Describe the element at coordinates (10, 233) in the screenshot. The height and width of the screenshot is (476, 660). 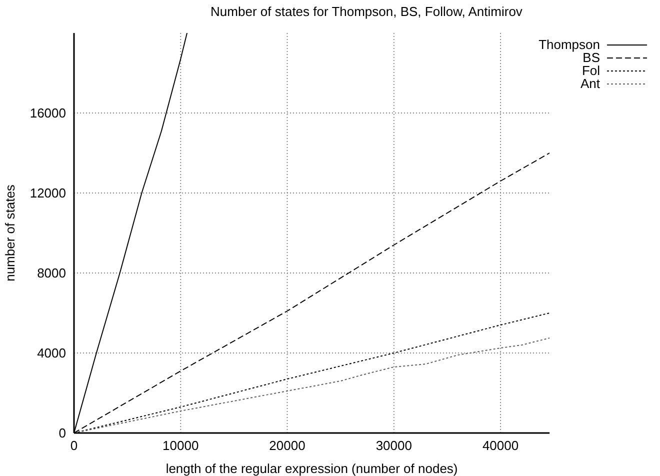
I see `y-axis-title: number of states` at that location.